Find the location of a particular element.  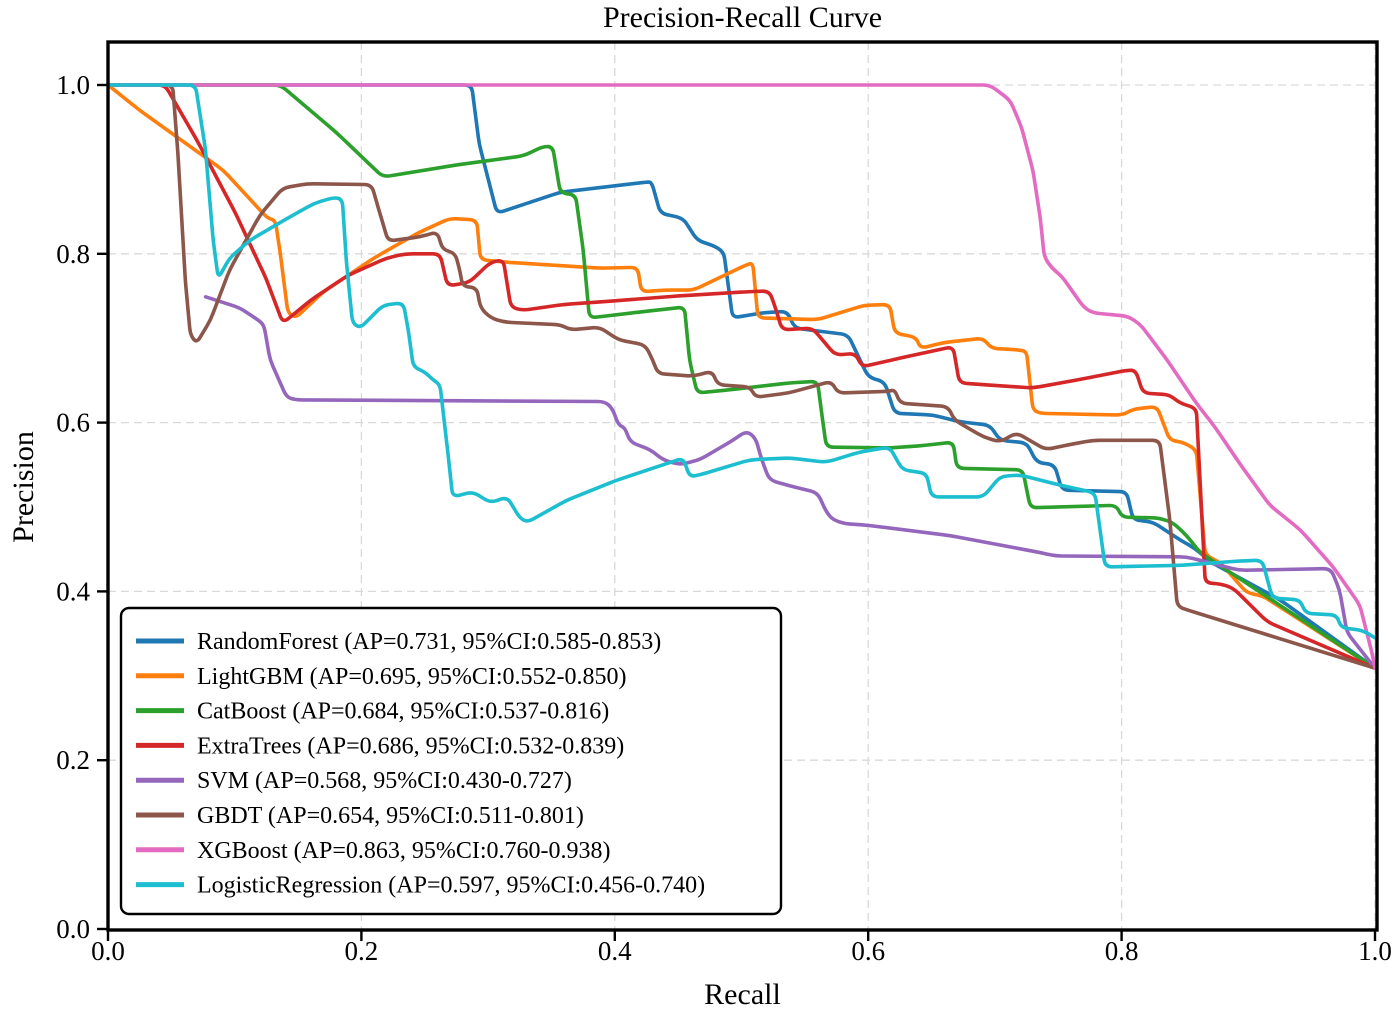

x-tick-label: 1.0 is located at coordinates (1375, 951).